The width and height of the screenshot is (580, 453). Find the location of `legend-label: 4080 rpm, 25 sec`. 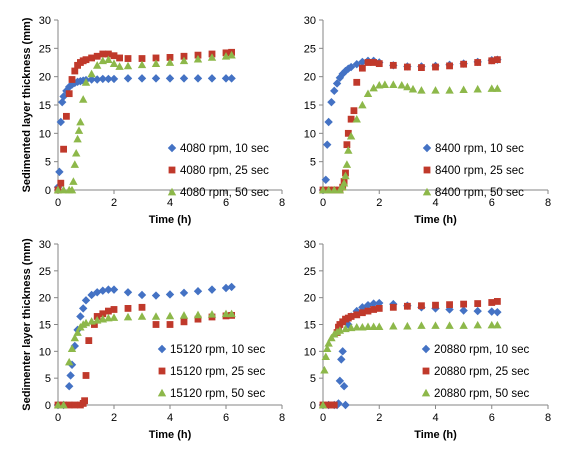

legend-label: 4080 rpm, 25 sec is located at coordinates (224, 171).